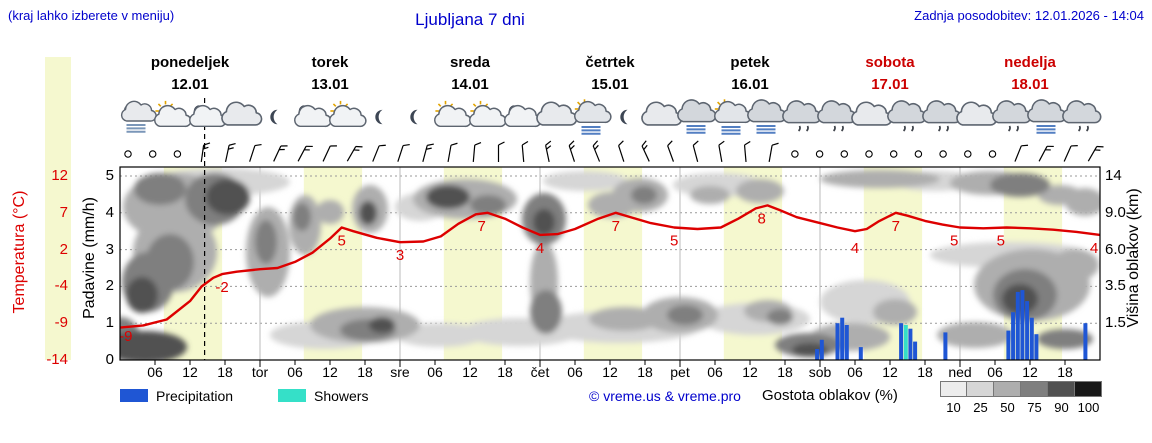 The height and width of the screenshot is (443, 1152). I want to click on day-header-sobota: sobota 17.01, so click(890, 74).